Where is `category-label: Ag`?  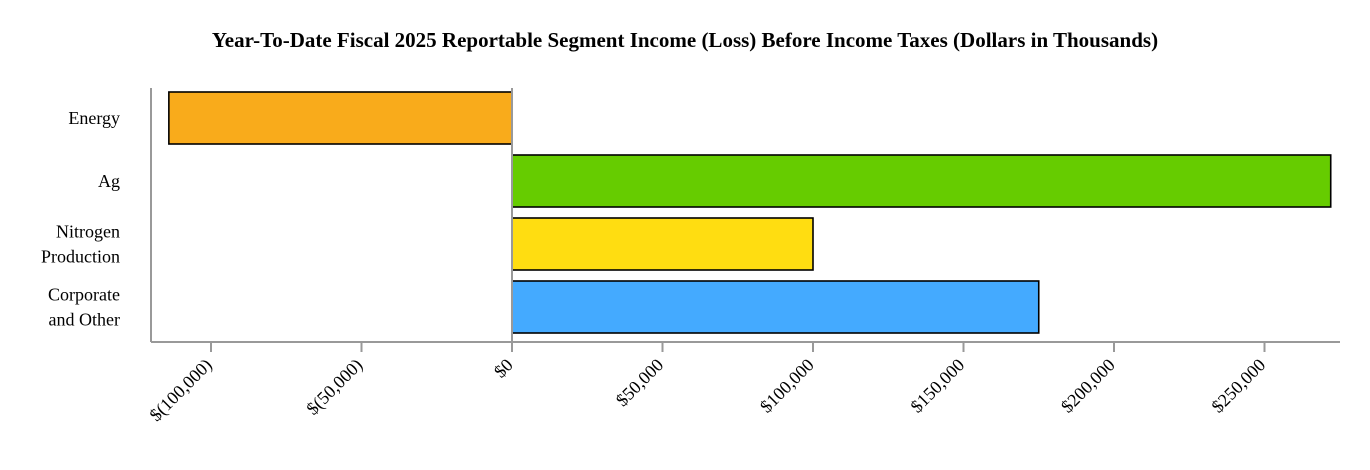 category-label: Ag is located at coordinates (109, 181).